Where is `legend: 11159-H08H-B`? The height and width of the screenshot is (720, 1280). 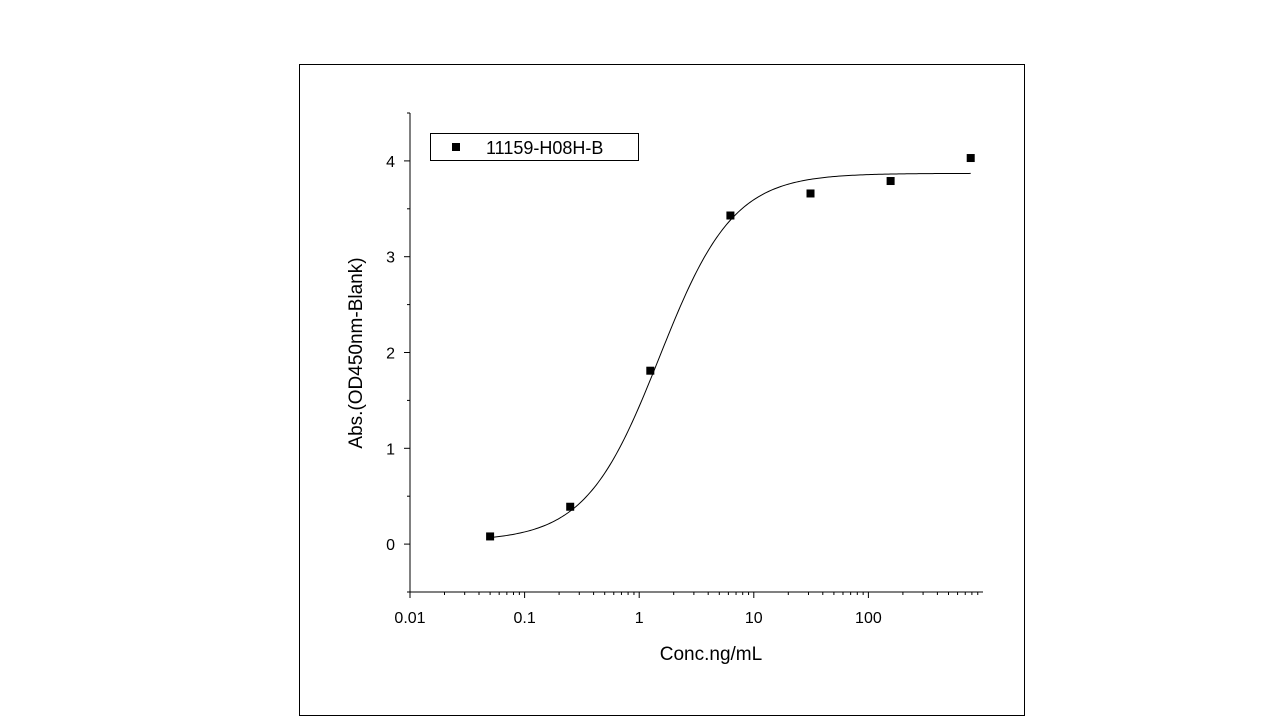
legend: 11159-H08H-B is located at coordinates (534, 147).